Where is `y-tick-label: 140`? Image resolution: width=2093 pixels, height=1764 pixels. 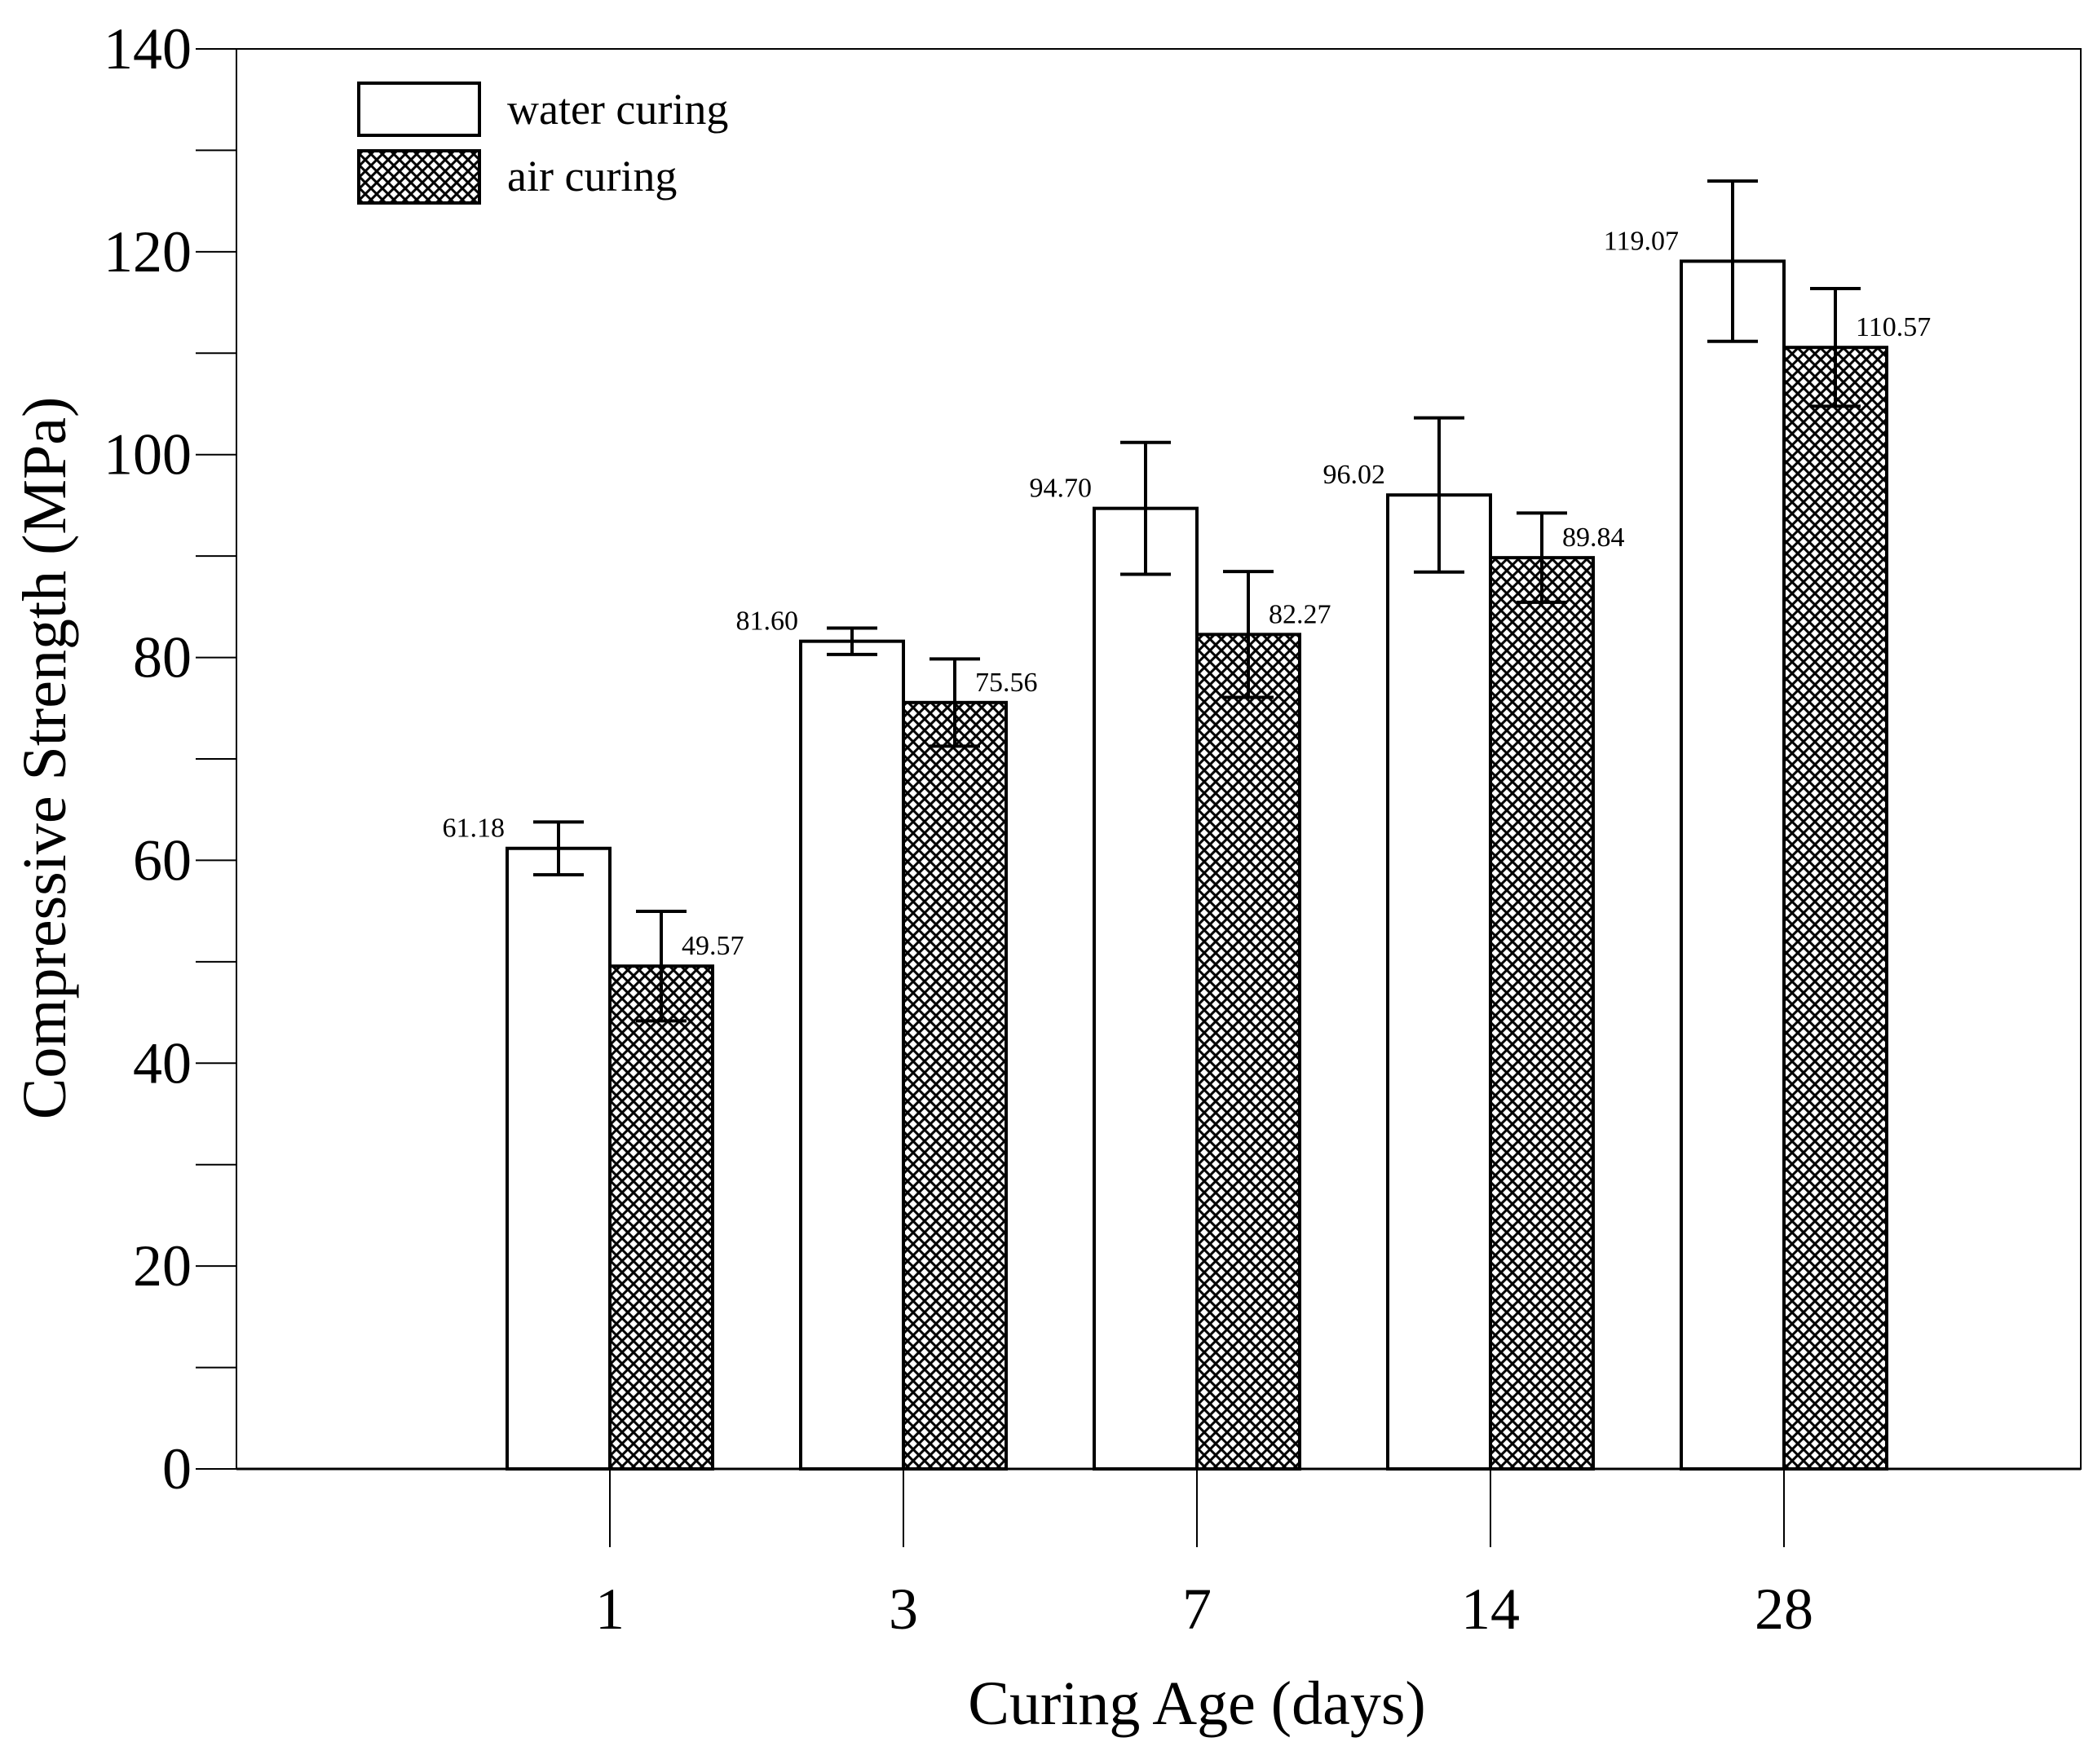
y-tick-label: 140 is located at coordinates (148, 49).